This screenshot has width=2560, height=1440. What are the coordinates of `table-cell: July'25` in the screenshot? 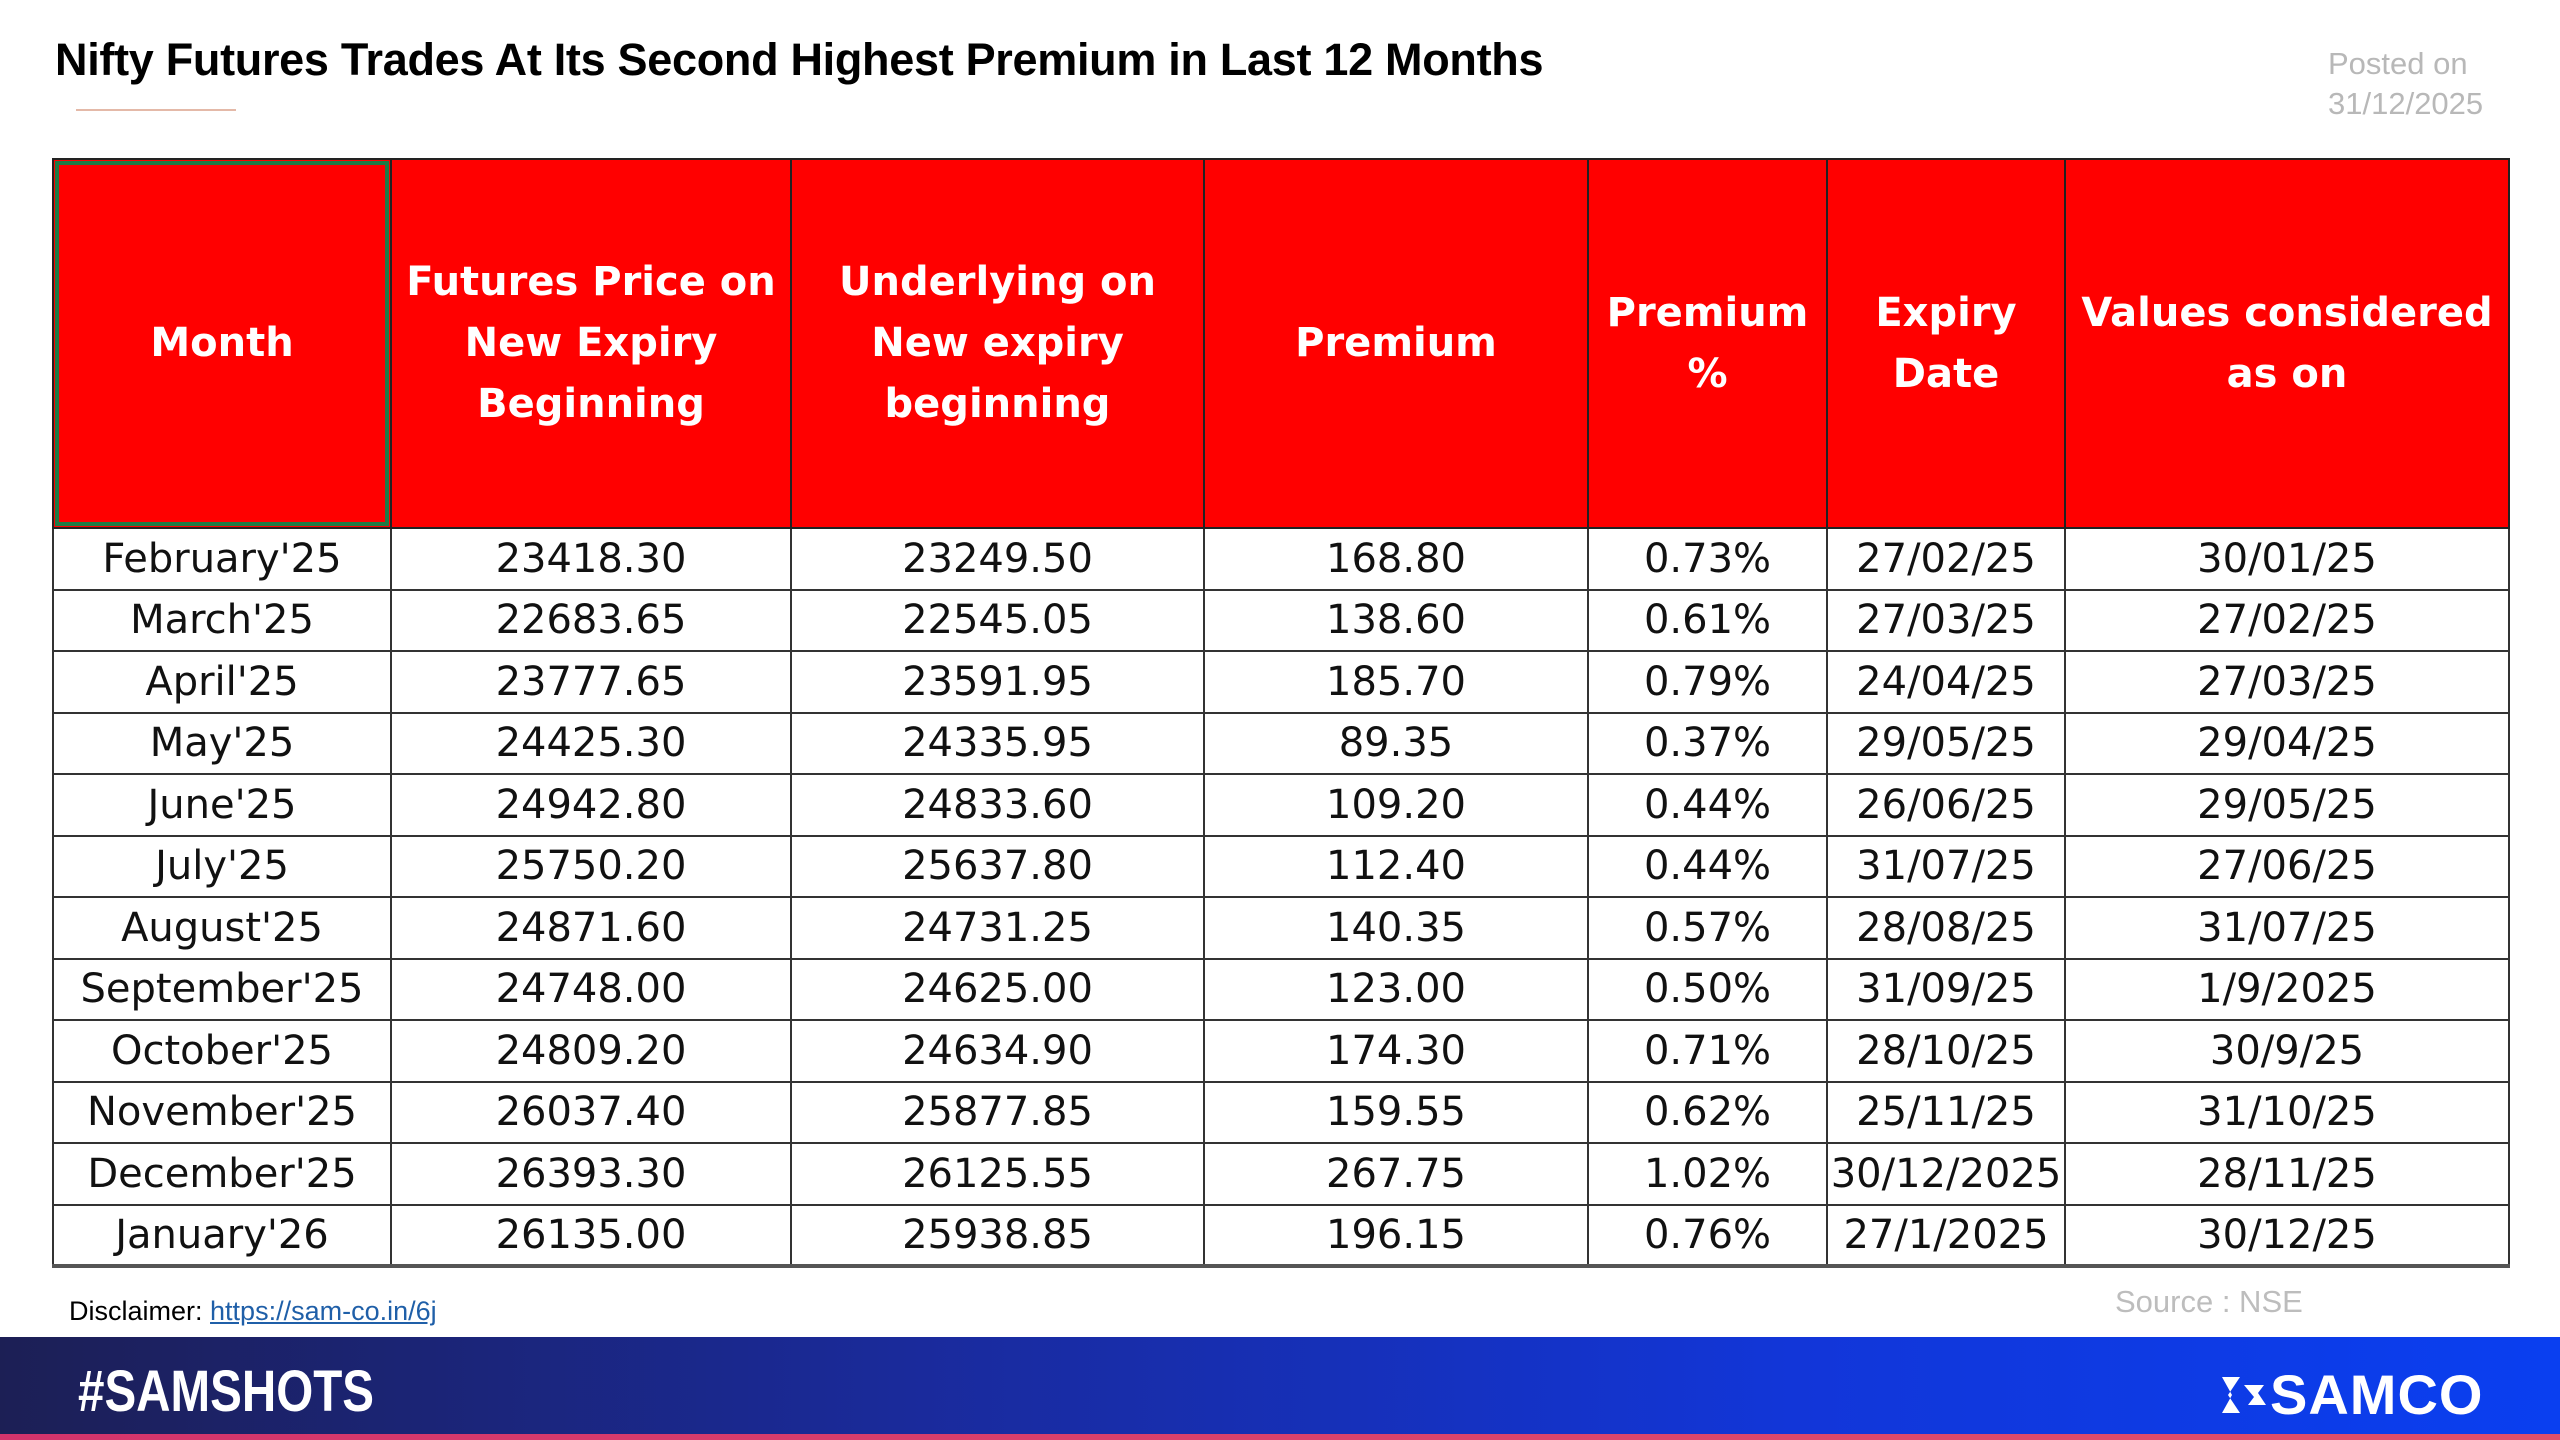 It's located at (222, 866).